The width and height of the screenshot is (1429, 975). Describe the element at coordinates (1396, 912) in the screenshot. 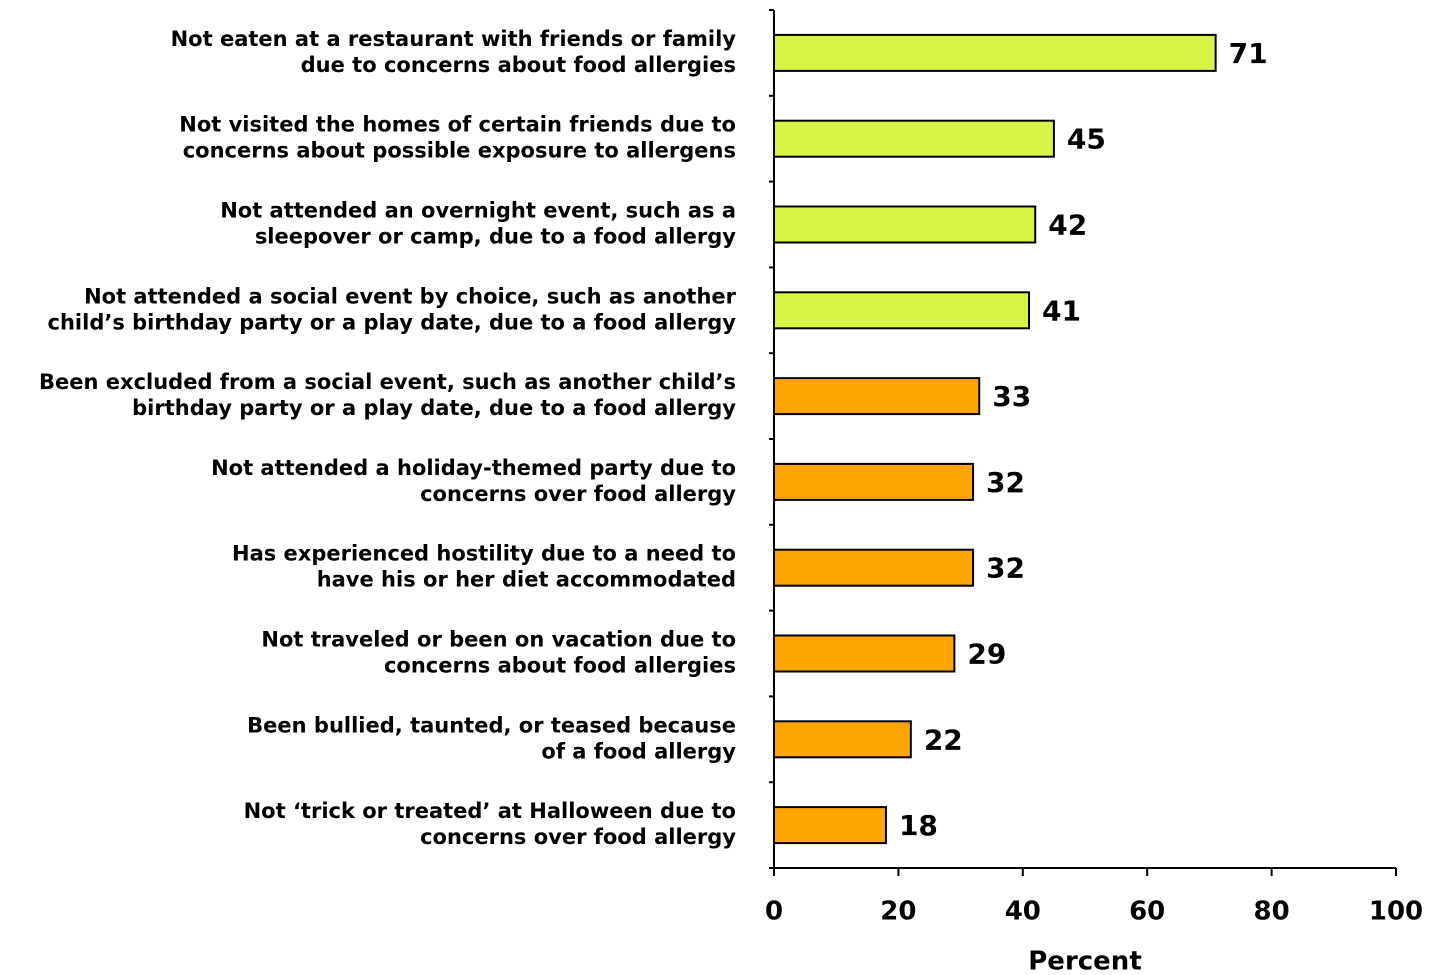

I see `x-tick-label: 100` at that location.